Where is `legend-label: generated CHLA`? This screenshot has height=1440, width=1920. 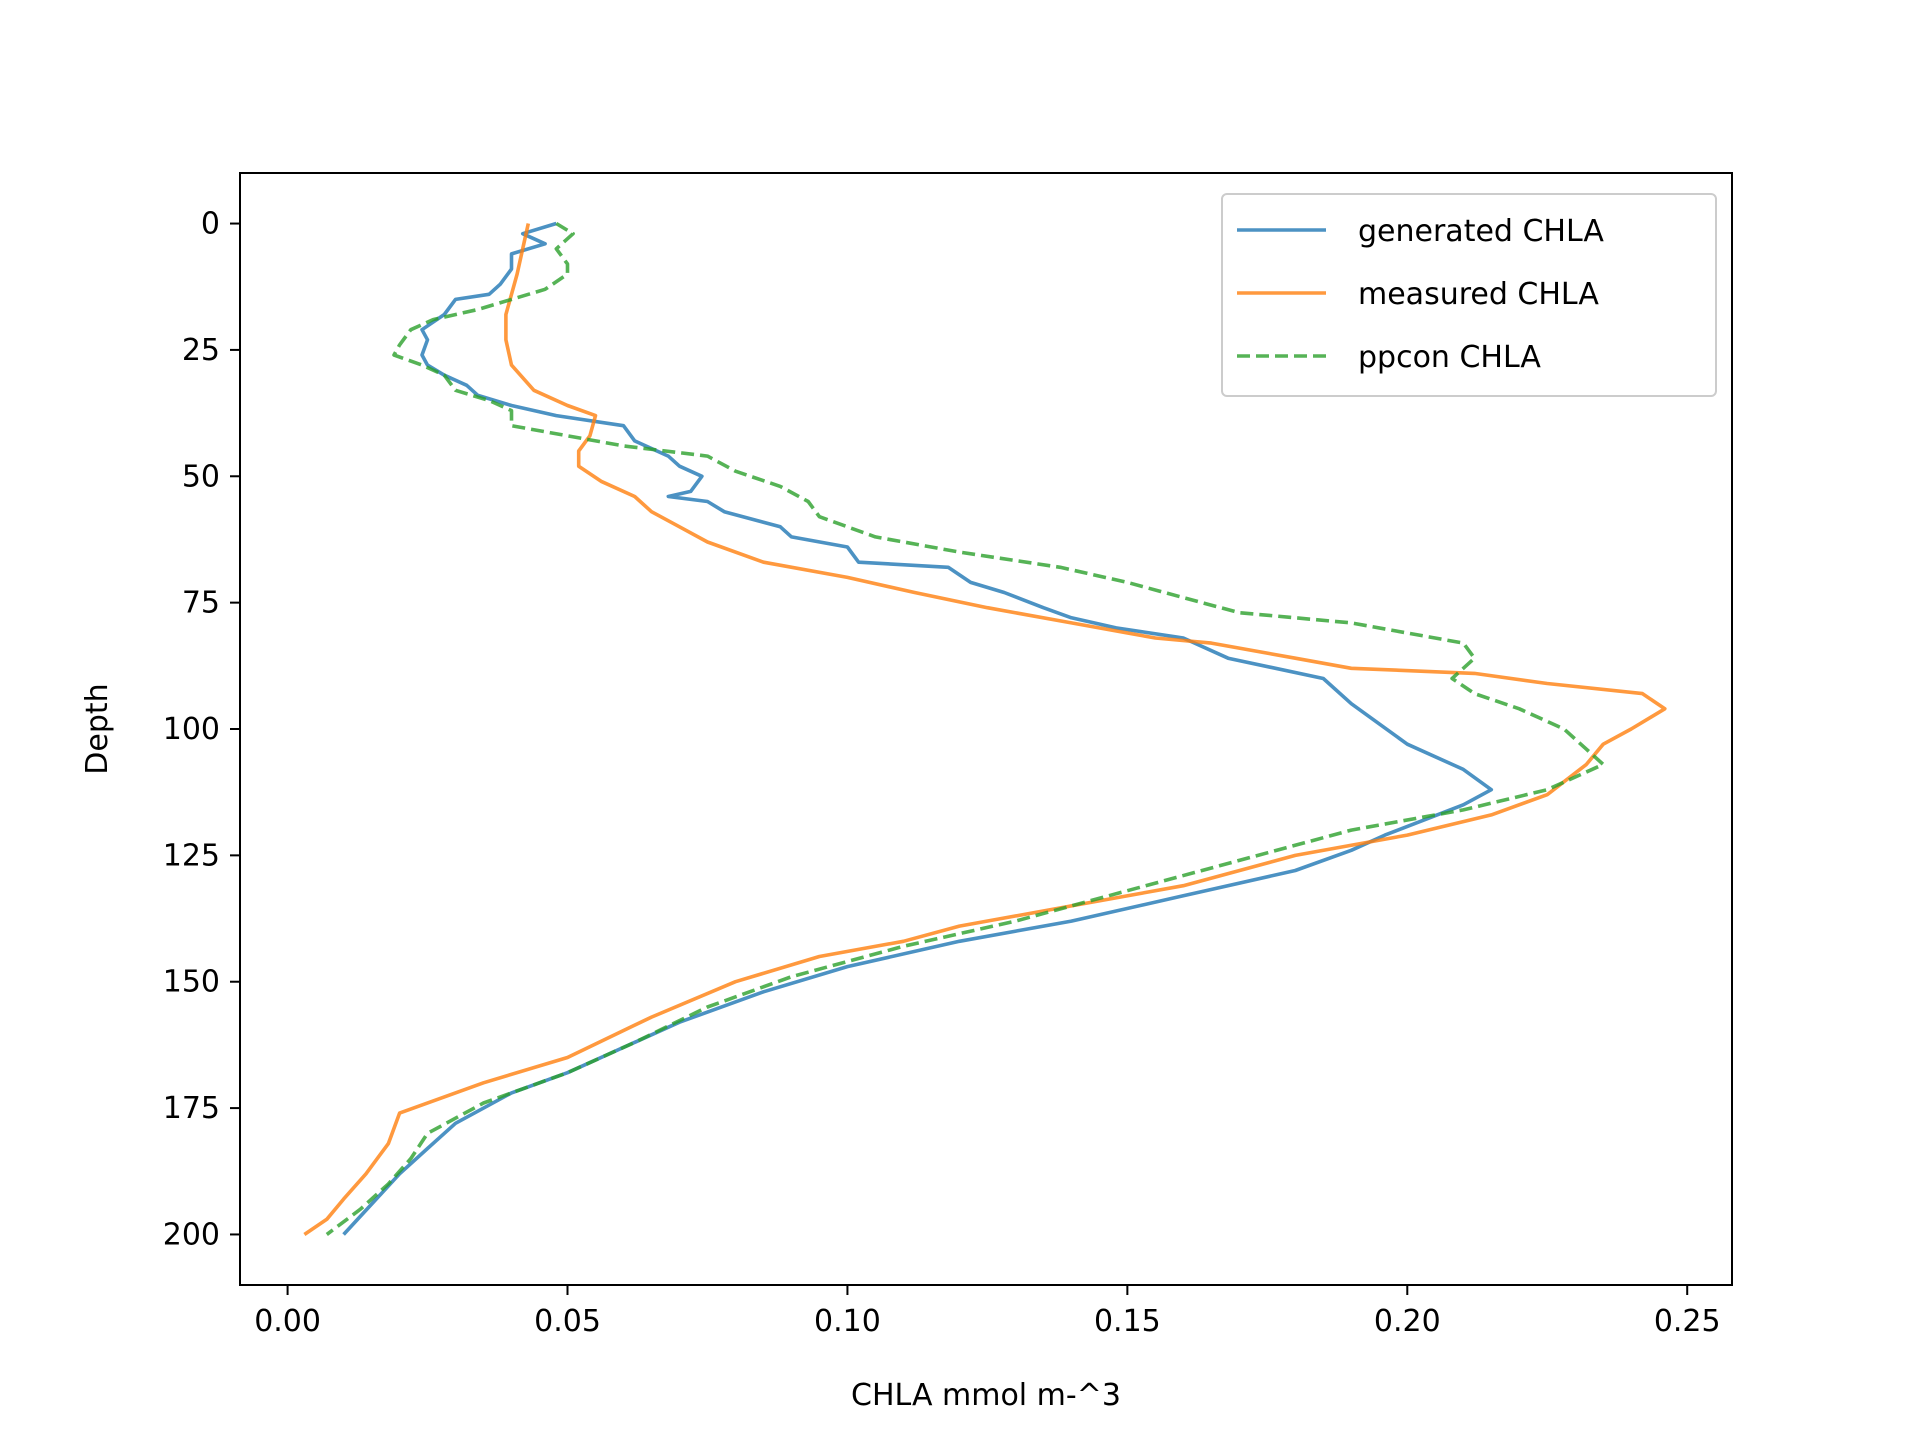
legend-label: generated CHLA is located at coordinates (1481, 231).